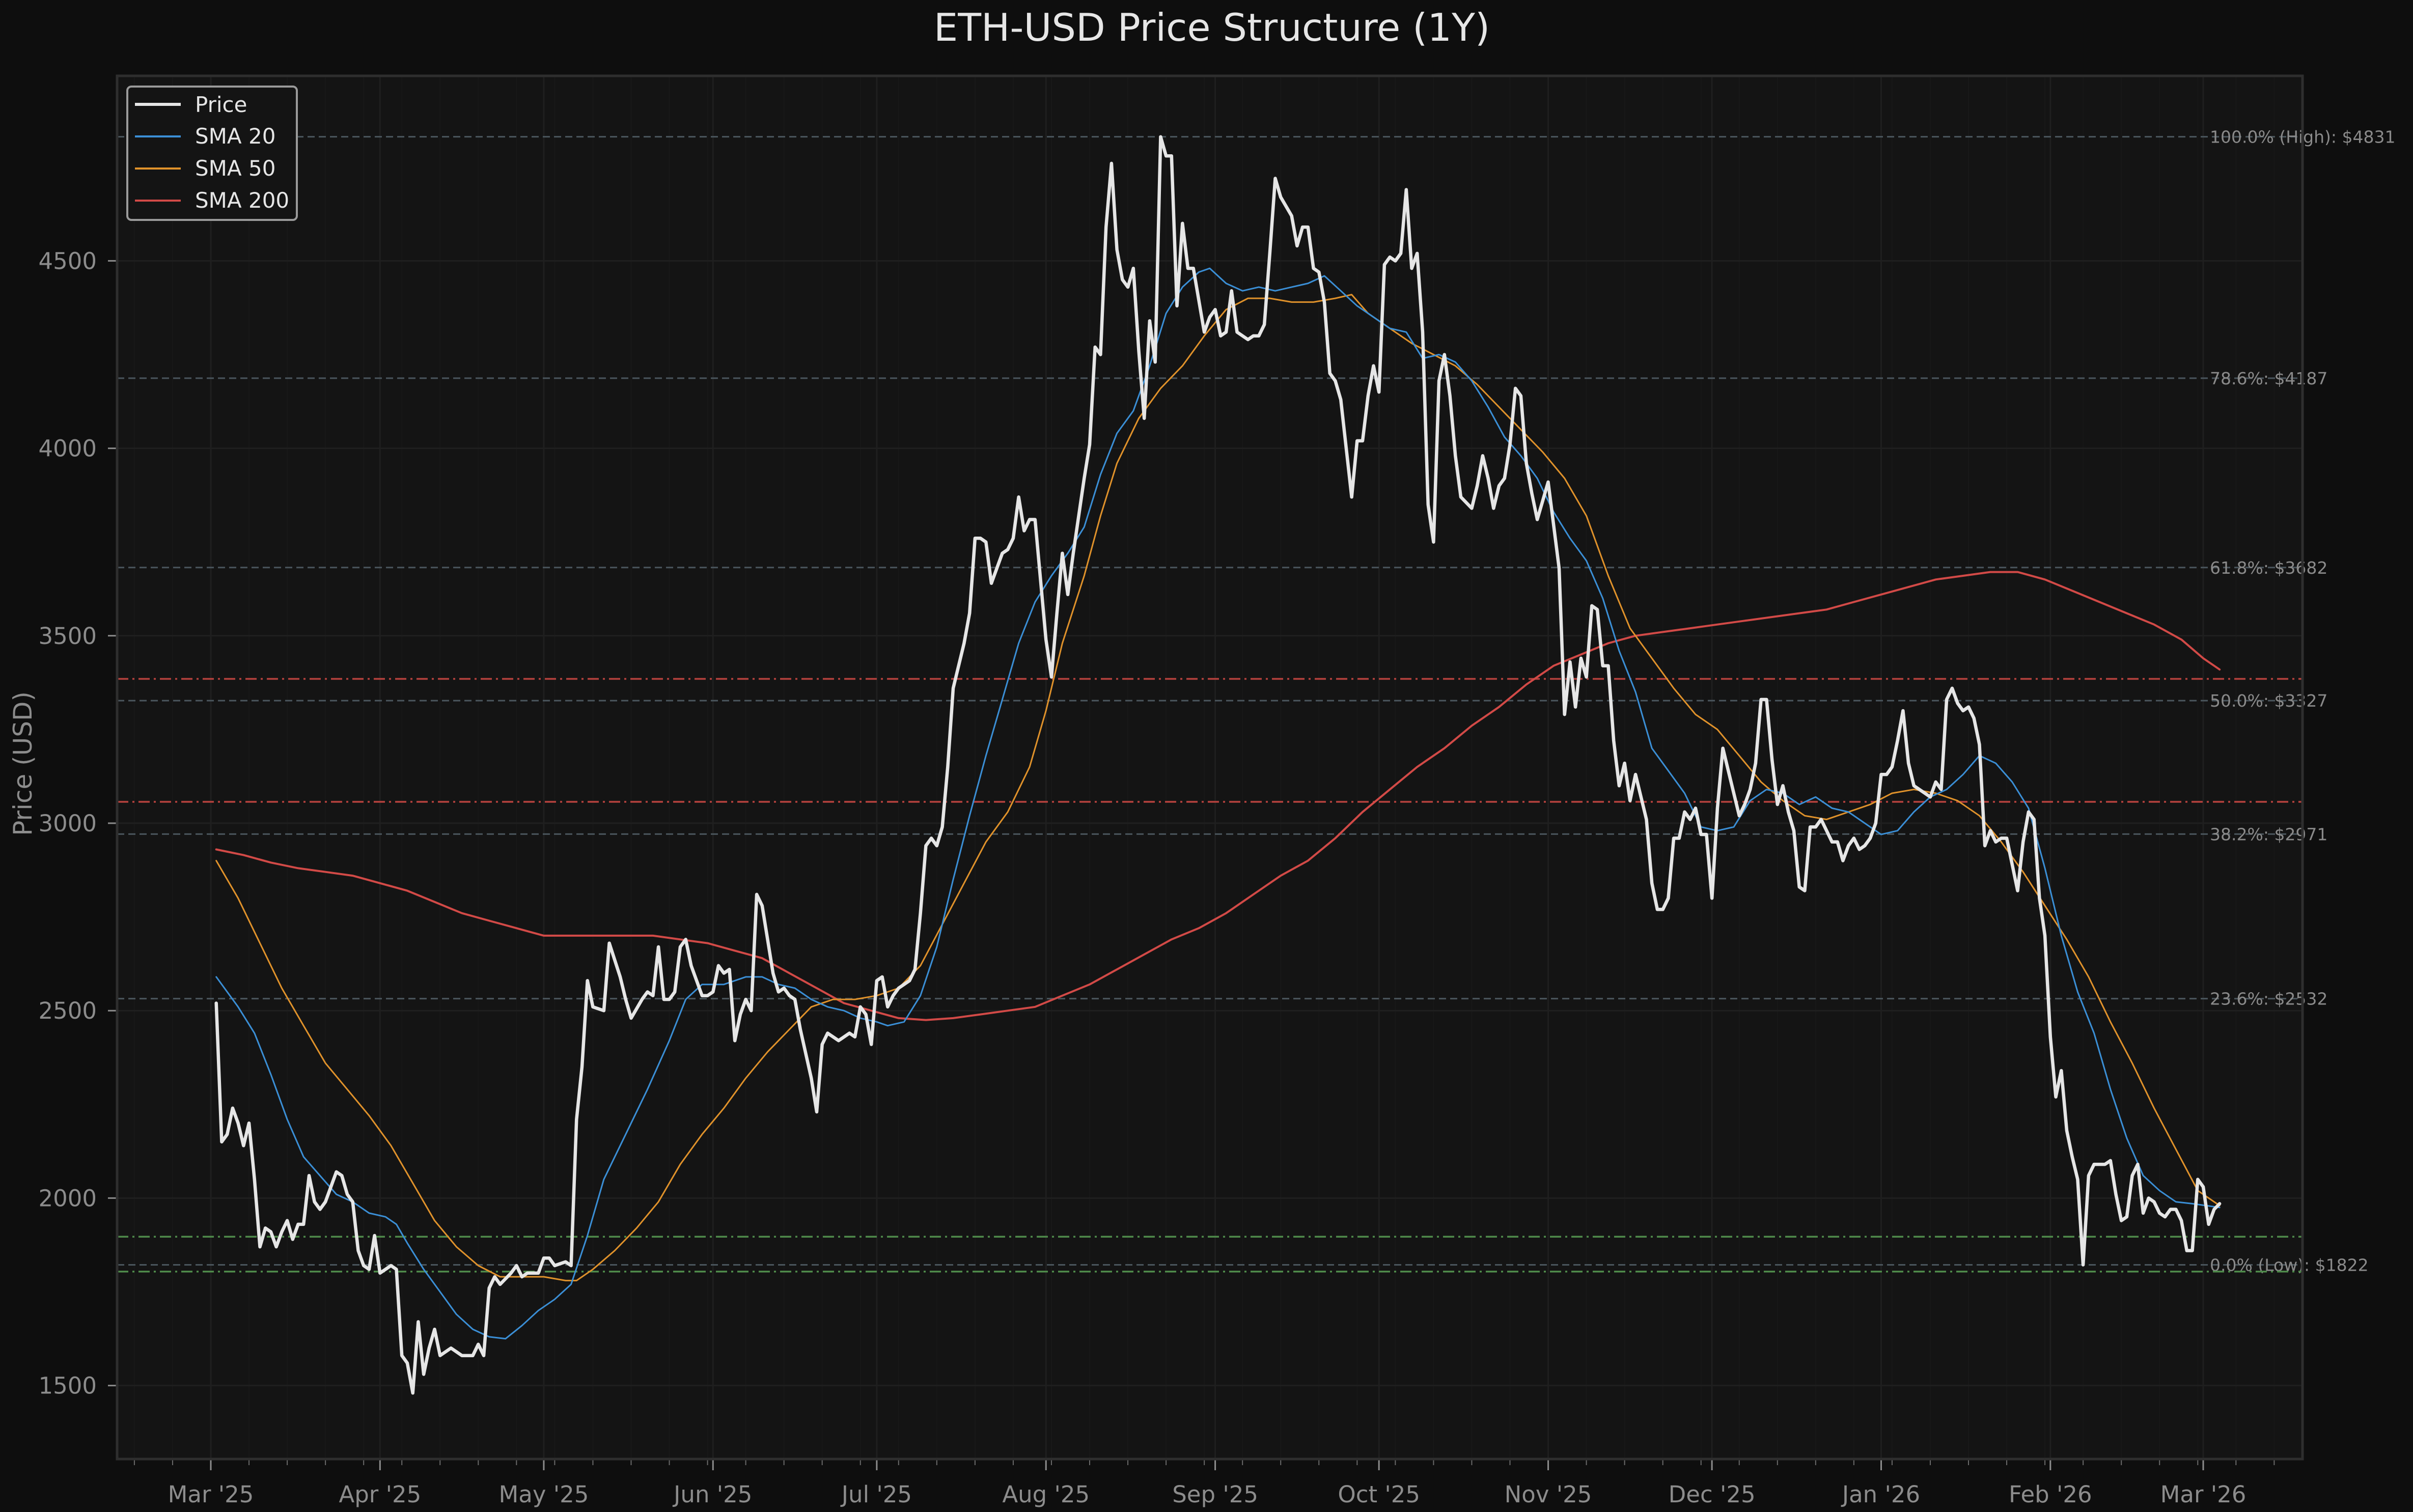 This screenshot has width=2413, height=1512. What do you see at coordinates (242, 200) in the screenshot?
I see `legend-label-sma200: SMA 200` at bounding box center [242, 200].